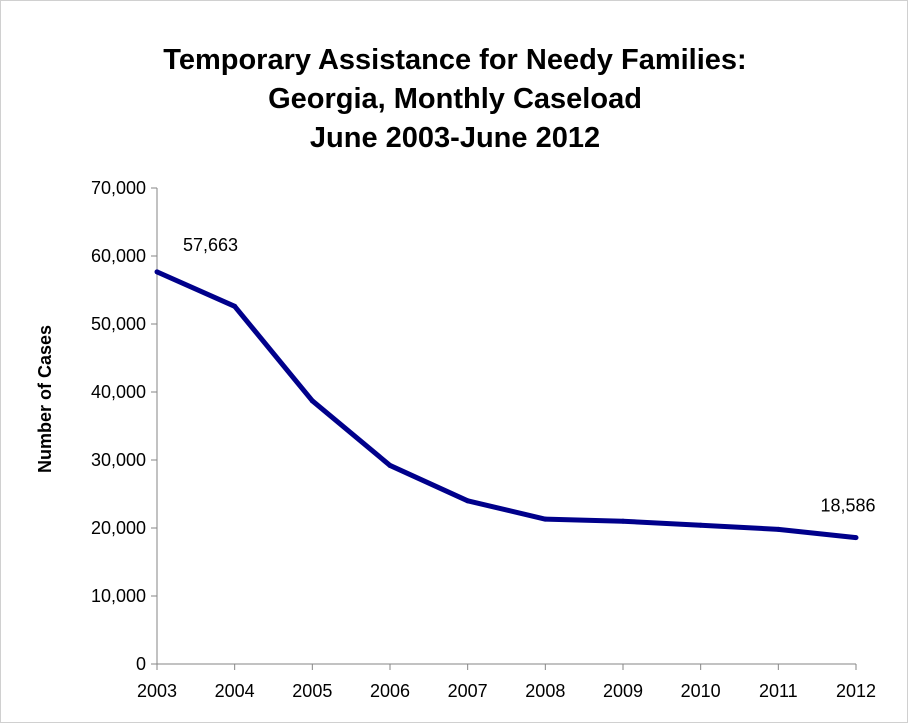  Describe the element at coordinates (468, 691) in the screenshot. I see `x-tick-label: 2007` at that location.